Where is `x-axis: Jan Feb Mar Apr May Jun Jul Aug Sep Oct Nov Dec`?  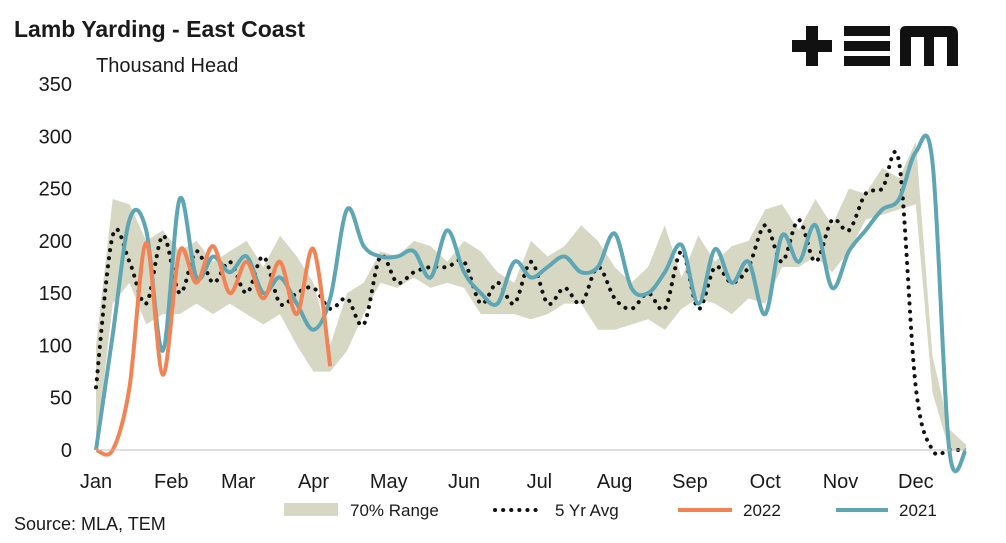
x-axis: Jan Feb Mar Apr May Jun Jul Aug Sep Oct Nov Dec is located at coordinates (507, 482).